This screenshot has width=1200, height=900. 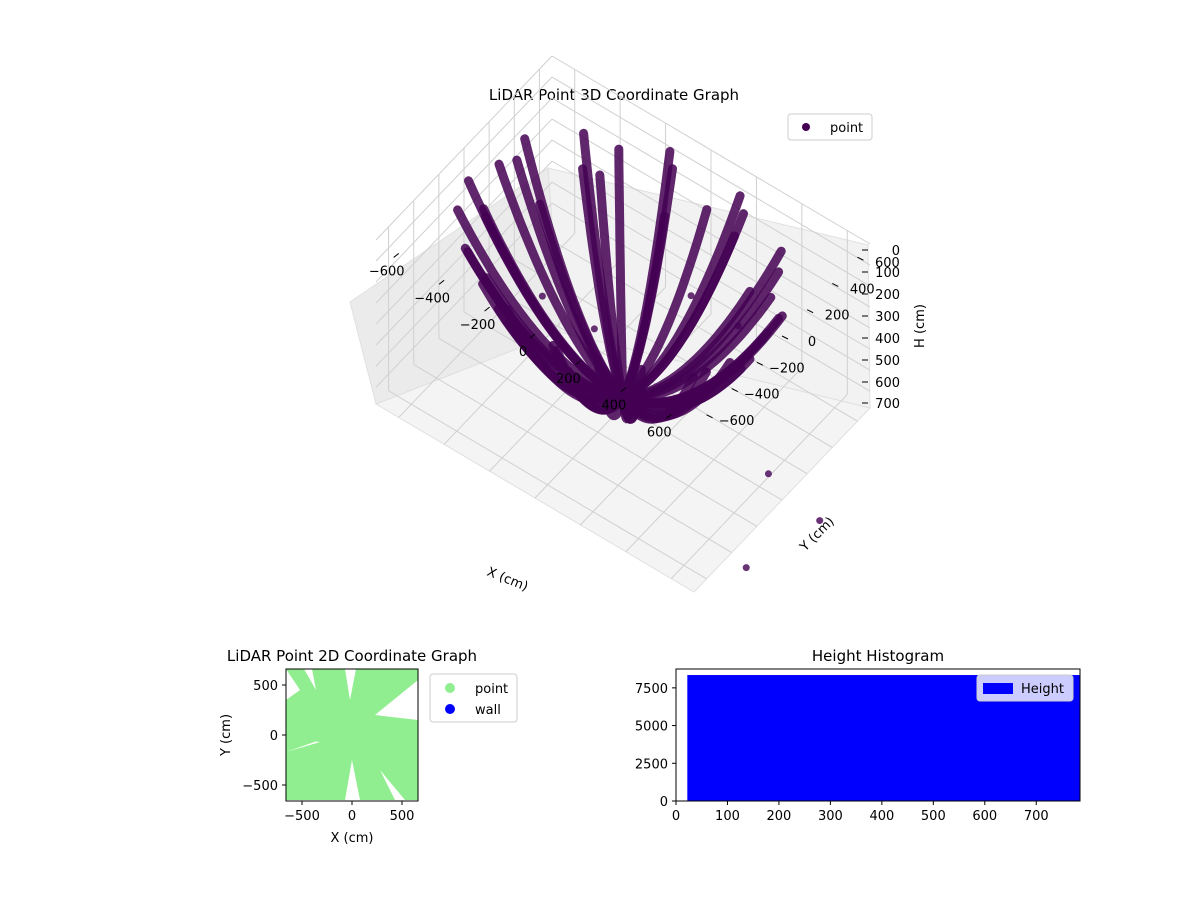 I want to click on x-tick-label-hist: 500, so click(x=933, y=816).